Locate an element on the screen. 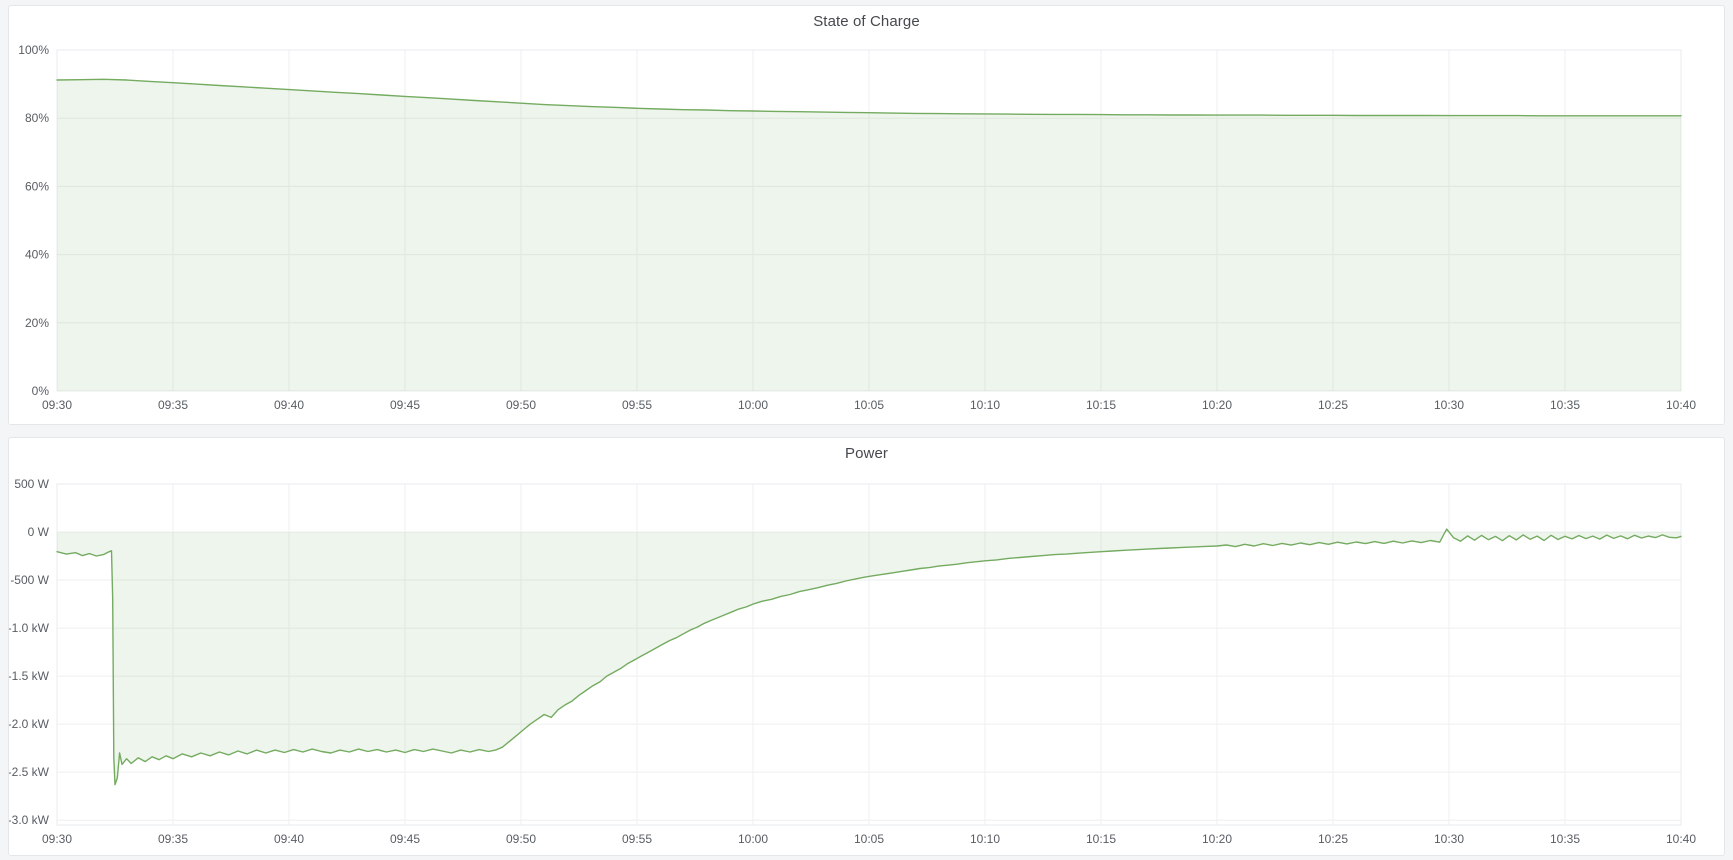  series-line is located at coordinates (869, 97).